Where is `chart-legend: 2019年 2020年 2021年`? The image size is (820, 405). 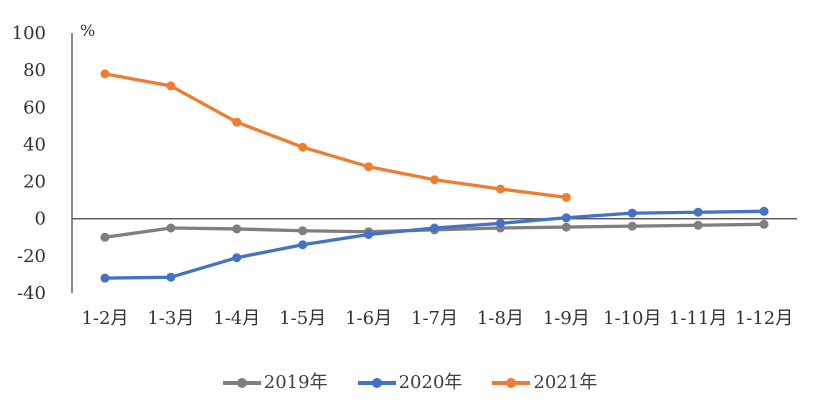 chart-legend: 2019年 2020年 2021年 is located at coordinates (410, 383).